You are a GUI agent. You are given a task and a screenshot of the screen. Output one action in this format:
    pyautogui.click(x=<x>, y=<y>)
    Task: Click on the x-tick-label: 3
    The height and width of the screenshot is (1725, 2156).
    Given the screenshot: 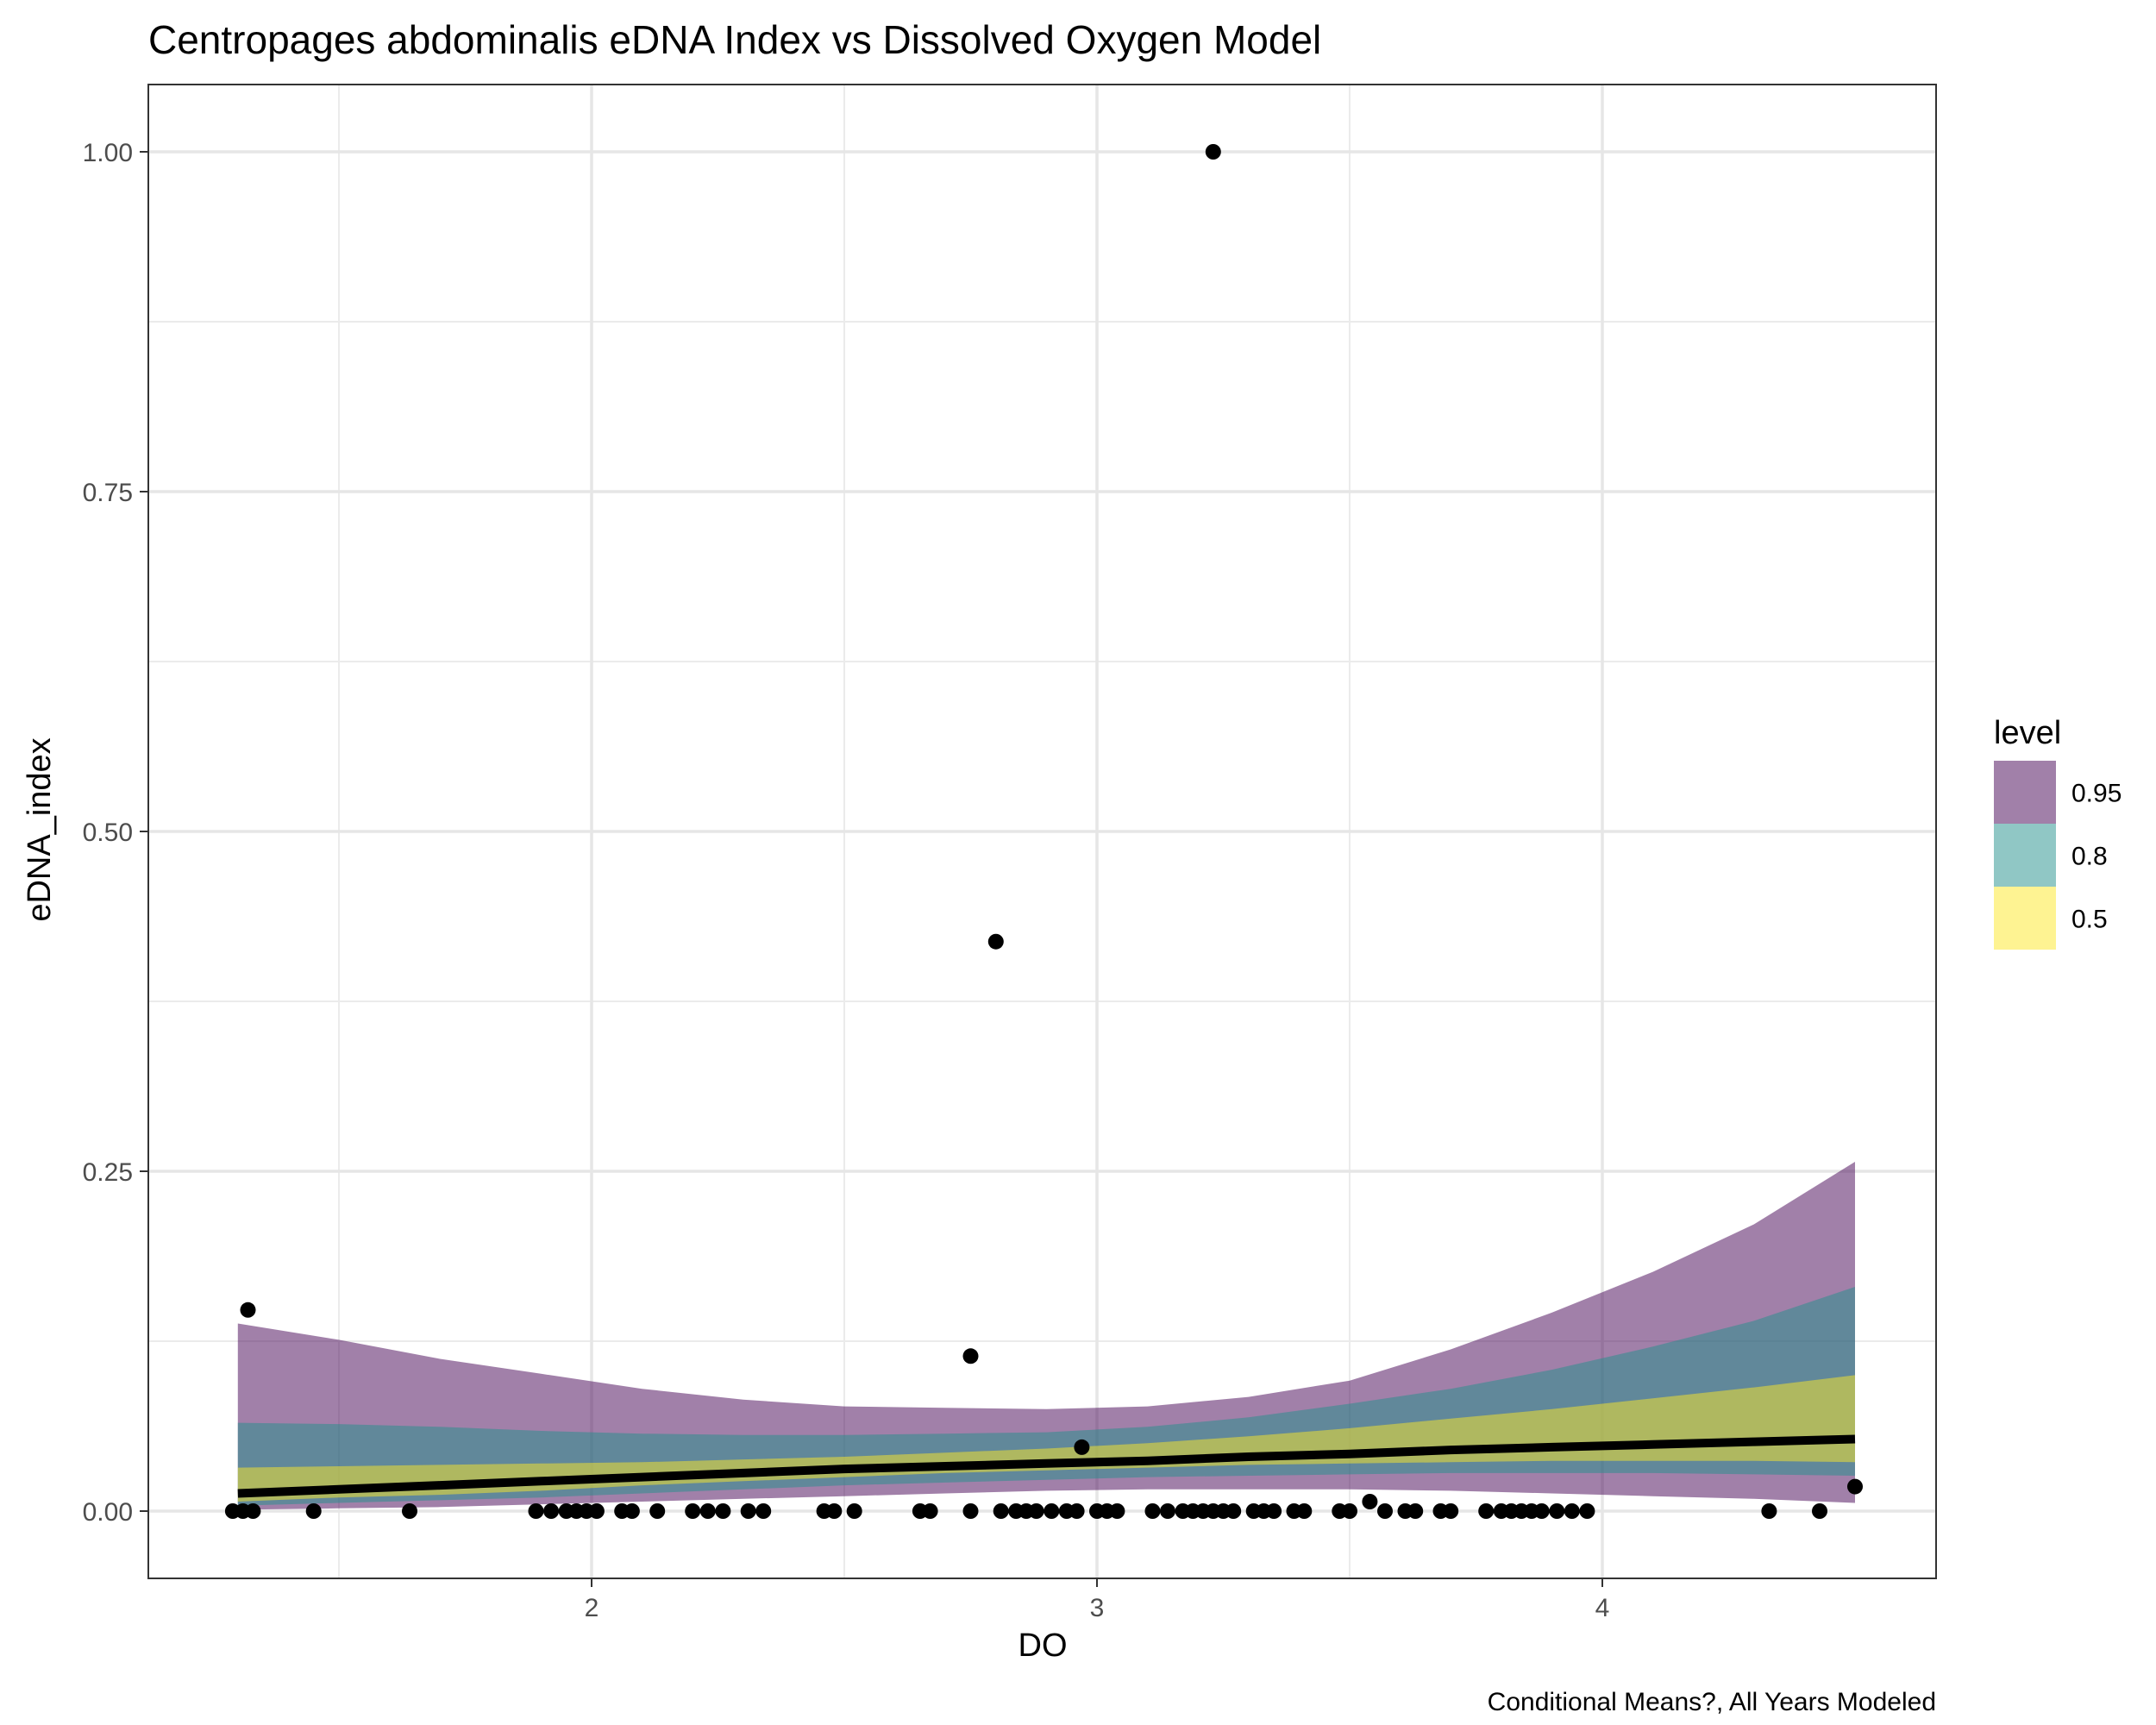 What is the action you would take?
    pyautogui.click(x=1097, y=1608)
    